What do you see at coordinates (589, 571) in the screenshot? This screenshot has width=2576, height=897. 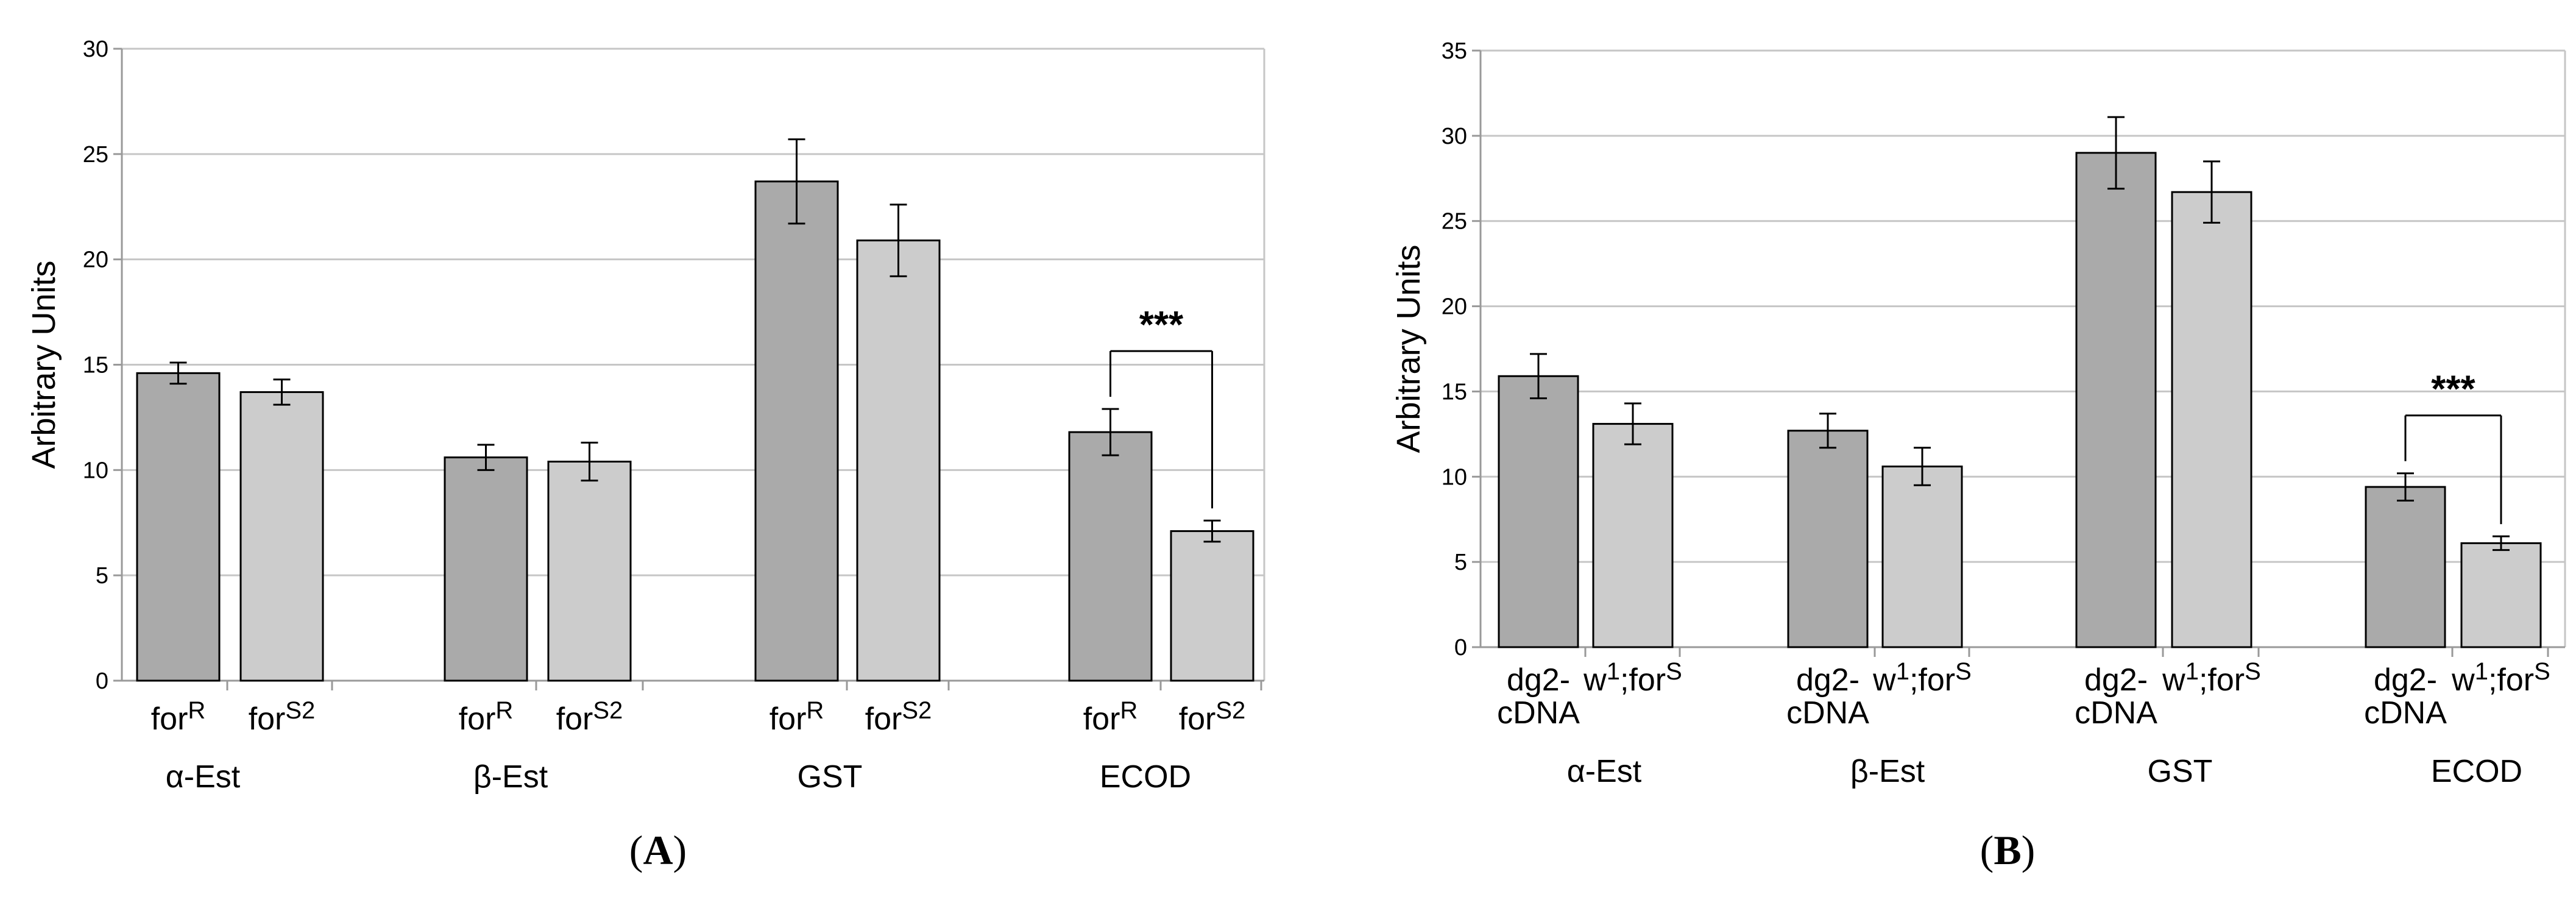 I see `bar-β-Est-S2` at bounding box center [589, 571].